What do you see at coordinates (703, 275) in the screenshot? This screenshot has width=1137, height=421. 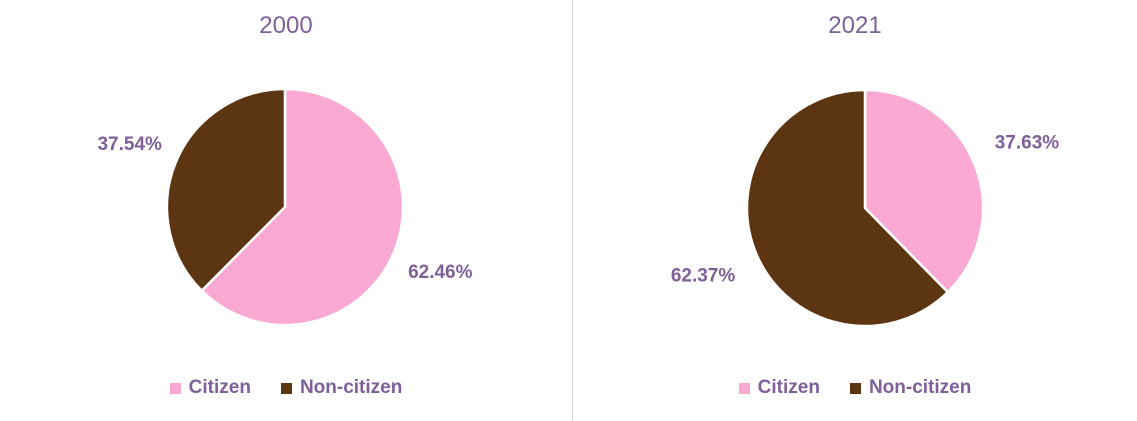 I see `data-label-non-citizen: 62.37%` at bounding box center [703, 275].